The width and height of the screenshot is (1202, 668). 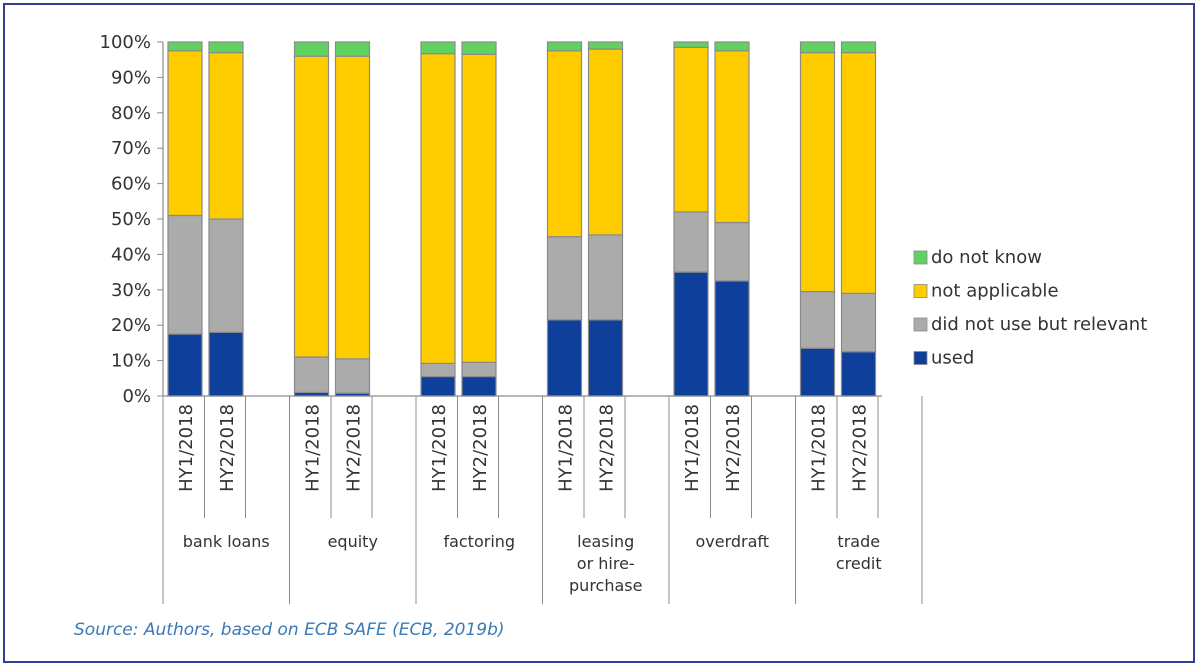 I want to click on y-tick-label: 100%, so click(x=125, y=42).